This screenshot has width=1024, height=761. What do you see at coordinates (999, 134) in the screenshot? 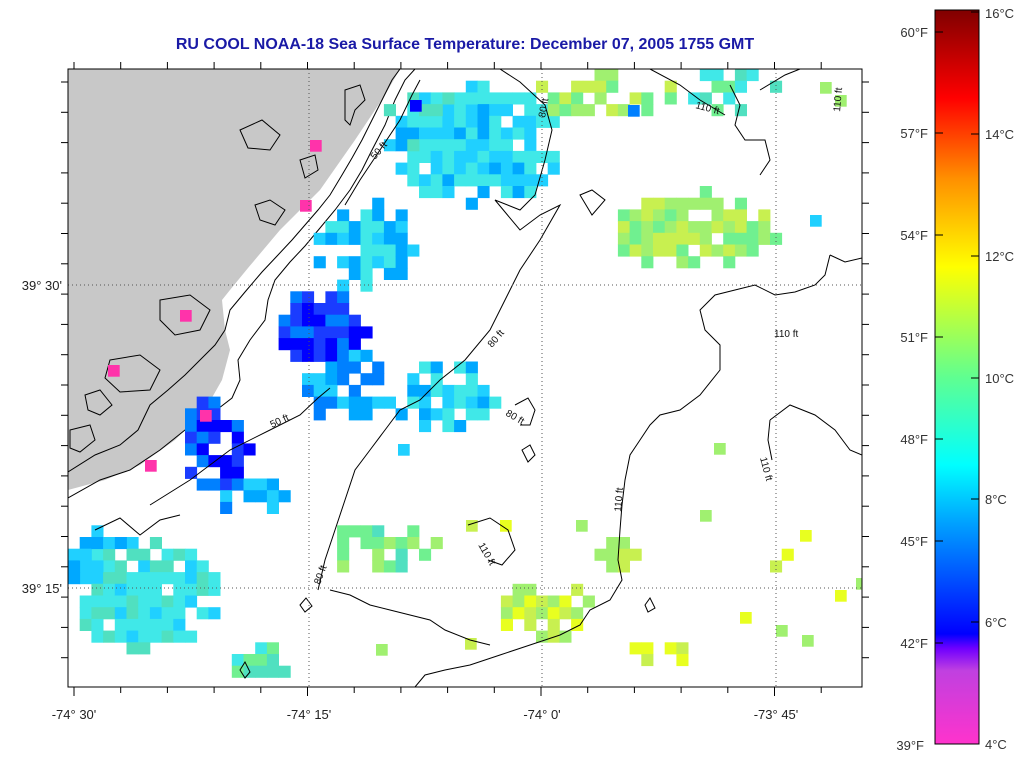
I see `colorbar-c-label: 14°C` at bounding box center [999, 134].